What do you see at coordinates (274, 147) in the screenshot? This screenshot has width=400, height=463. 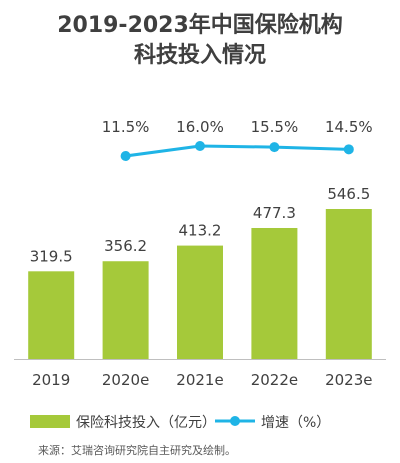 I see `growth-point-2022e` at bounding box center [274, 147].